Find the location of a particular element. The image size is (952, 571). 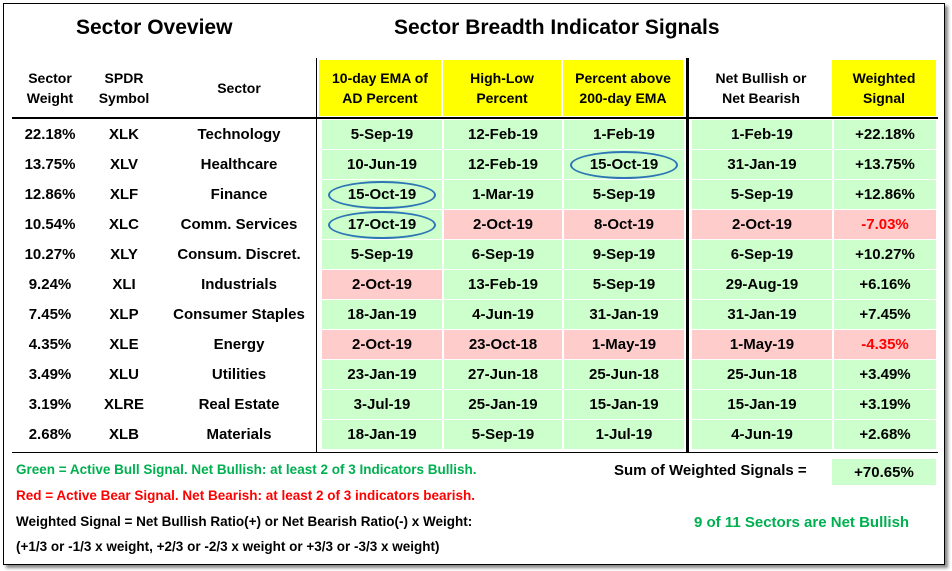

weight-cell: 10.54% is located at coordinates (50, 224).